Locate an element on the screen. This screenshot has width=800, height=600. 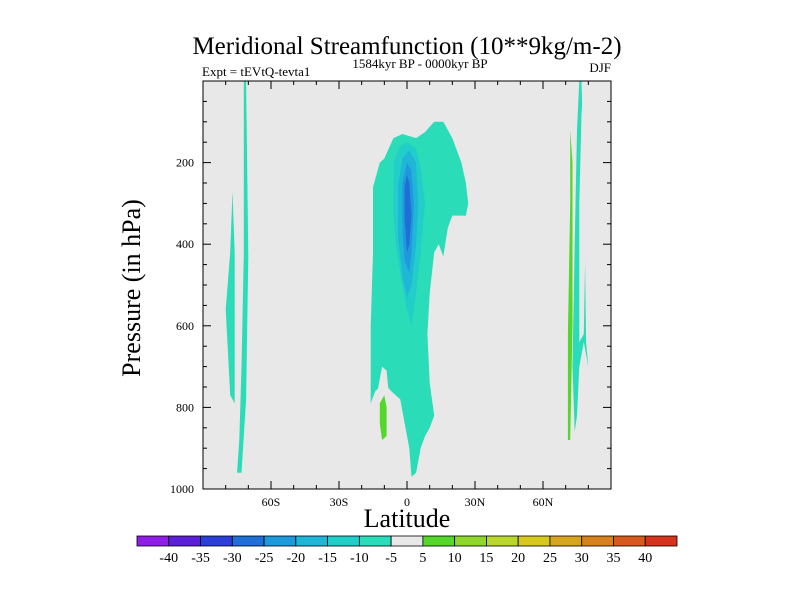
season-label: DJF is located at coordinates (600, 67).